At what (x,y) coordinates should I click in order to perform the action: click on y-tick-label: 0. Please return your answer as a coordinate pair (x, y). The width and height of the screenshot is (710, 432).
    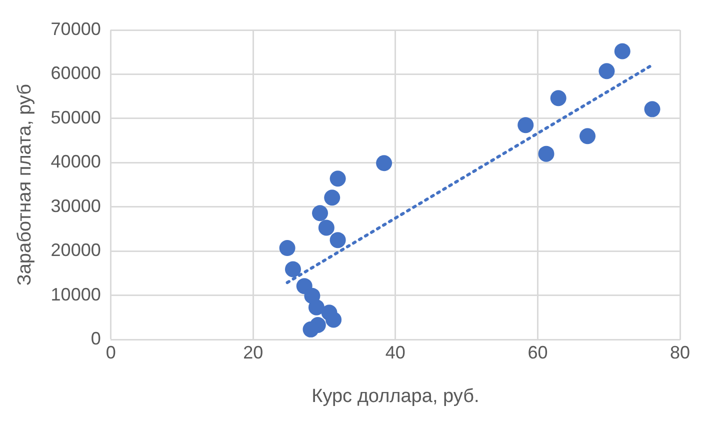
    Looking at the image, I should click on (95, 338).